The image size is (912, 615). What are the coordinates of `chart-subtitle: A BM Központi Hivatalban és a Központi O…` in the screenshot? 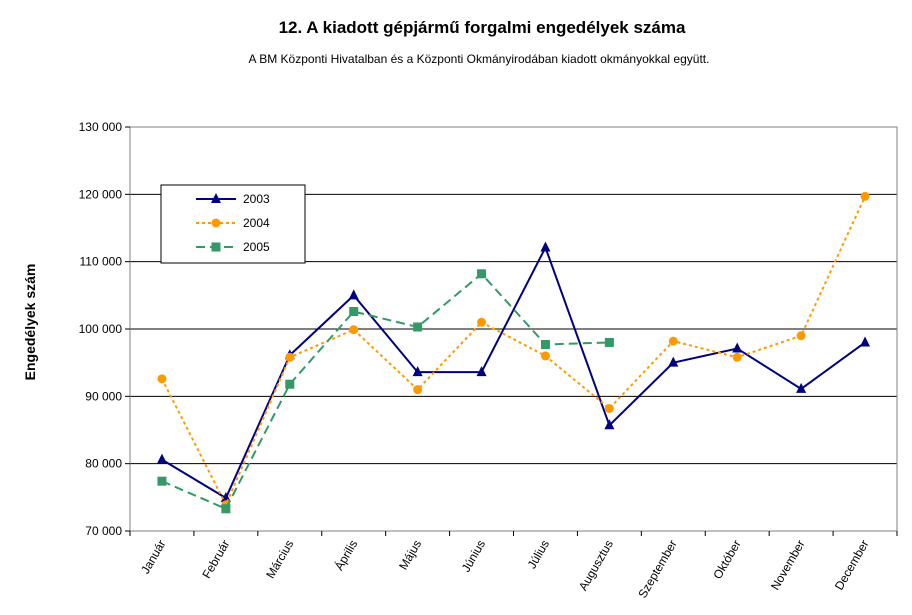 It's located at (479, 59).